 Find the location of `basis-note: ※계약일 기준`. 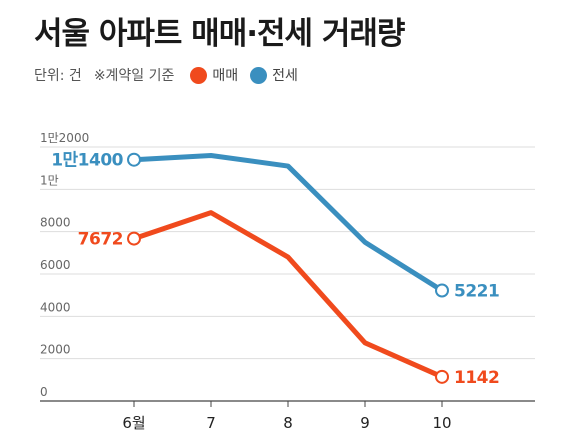

basis-note: ※계약일 기준 is located at coordinates (134, 76).